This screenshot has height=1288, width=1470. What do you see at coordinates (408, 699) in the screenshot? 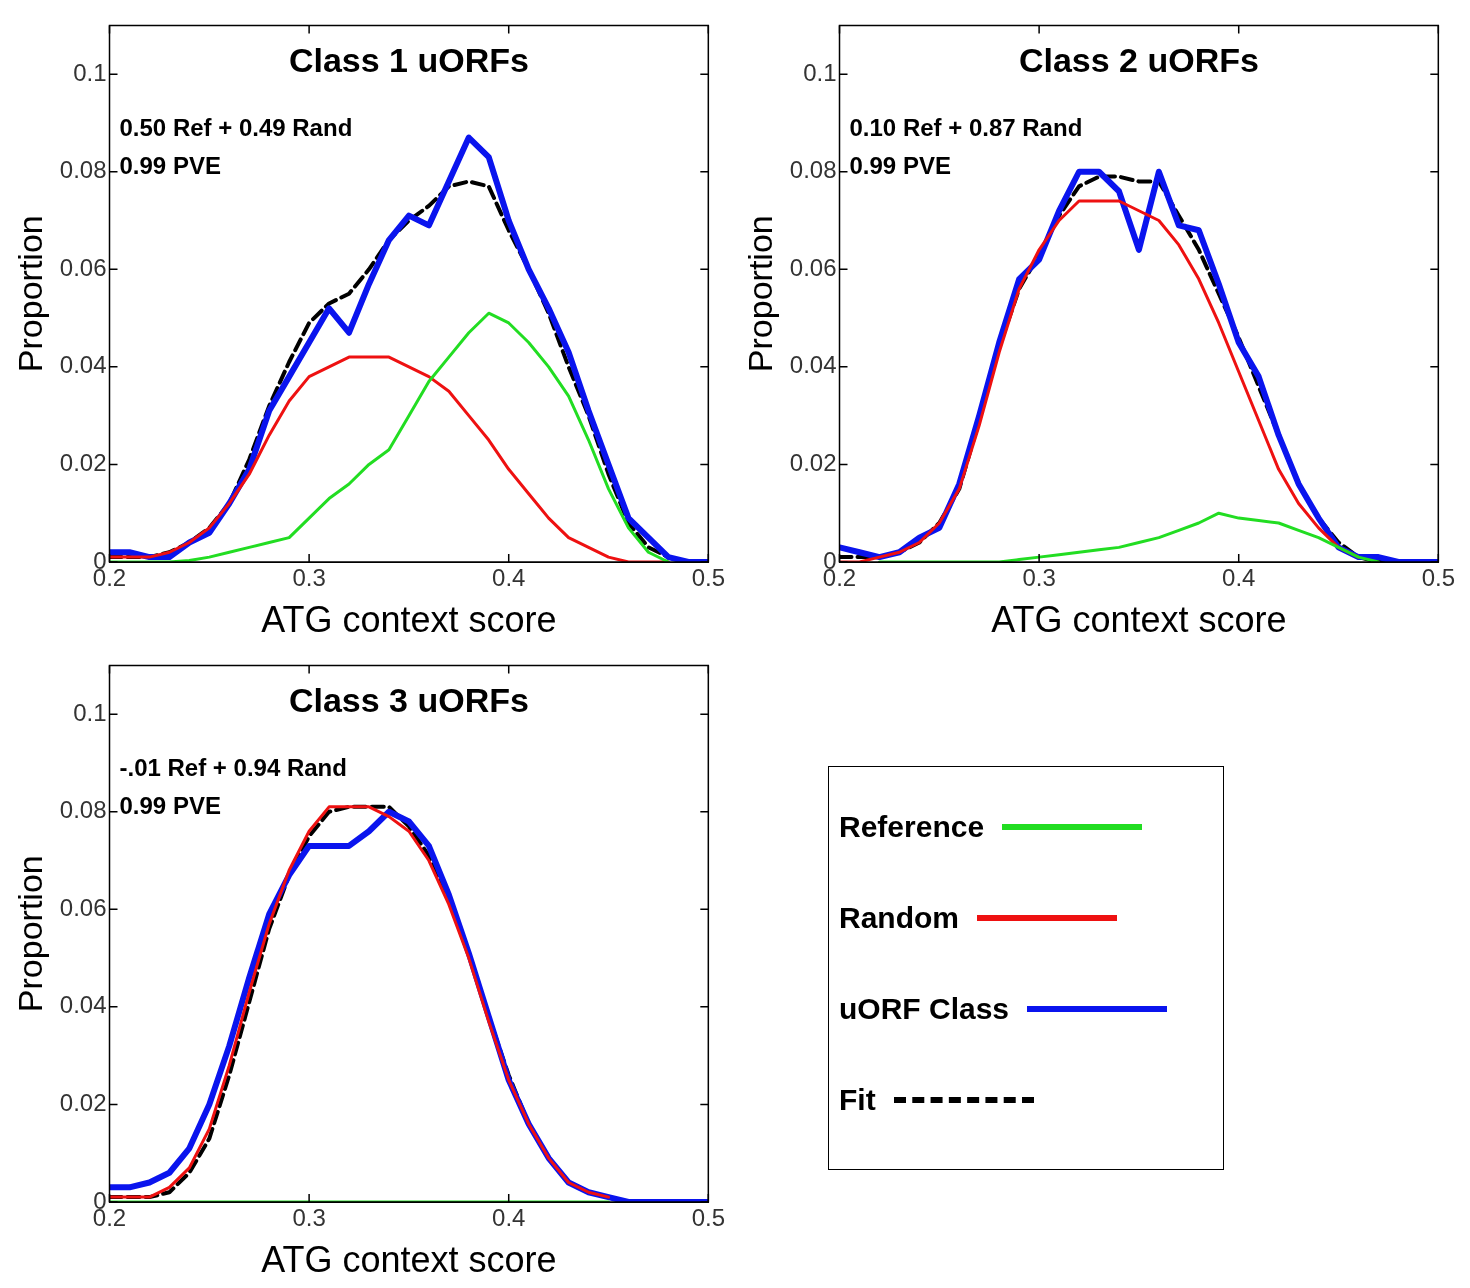
I see `text: Class 3 uORFs` at bounding box center [408, 699].